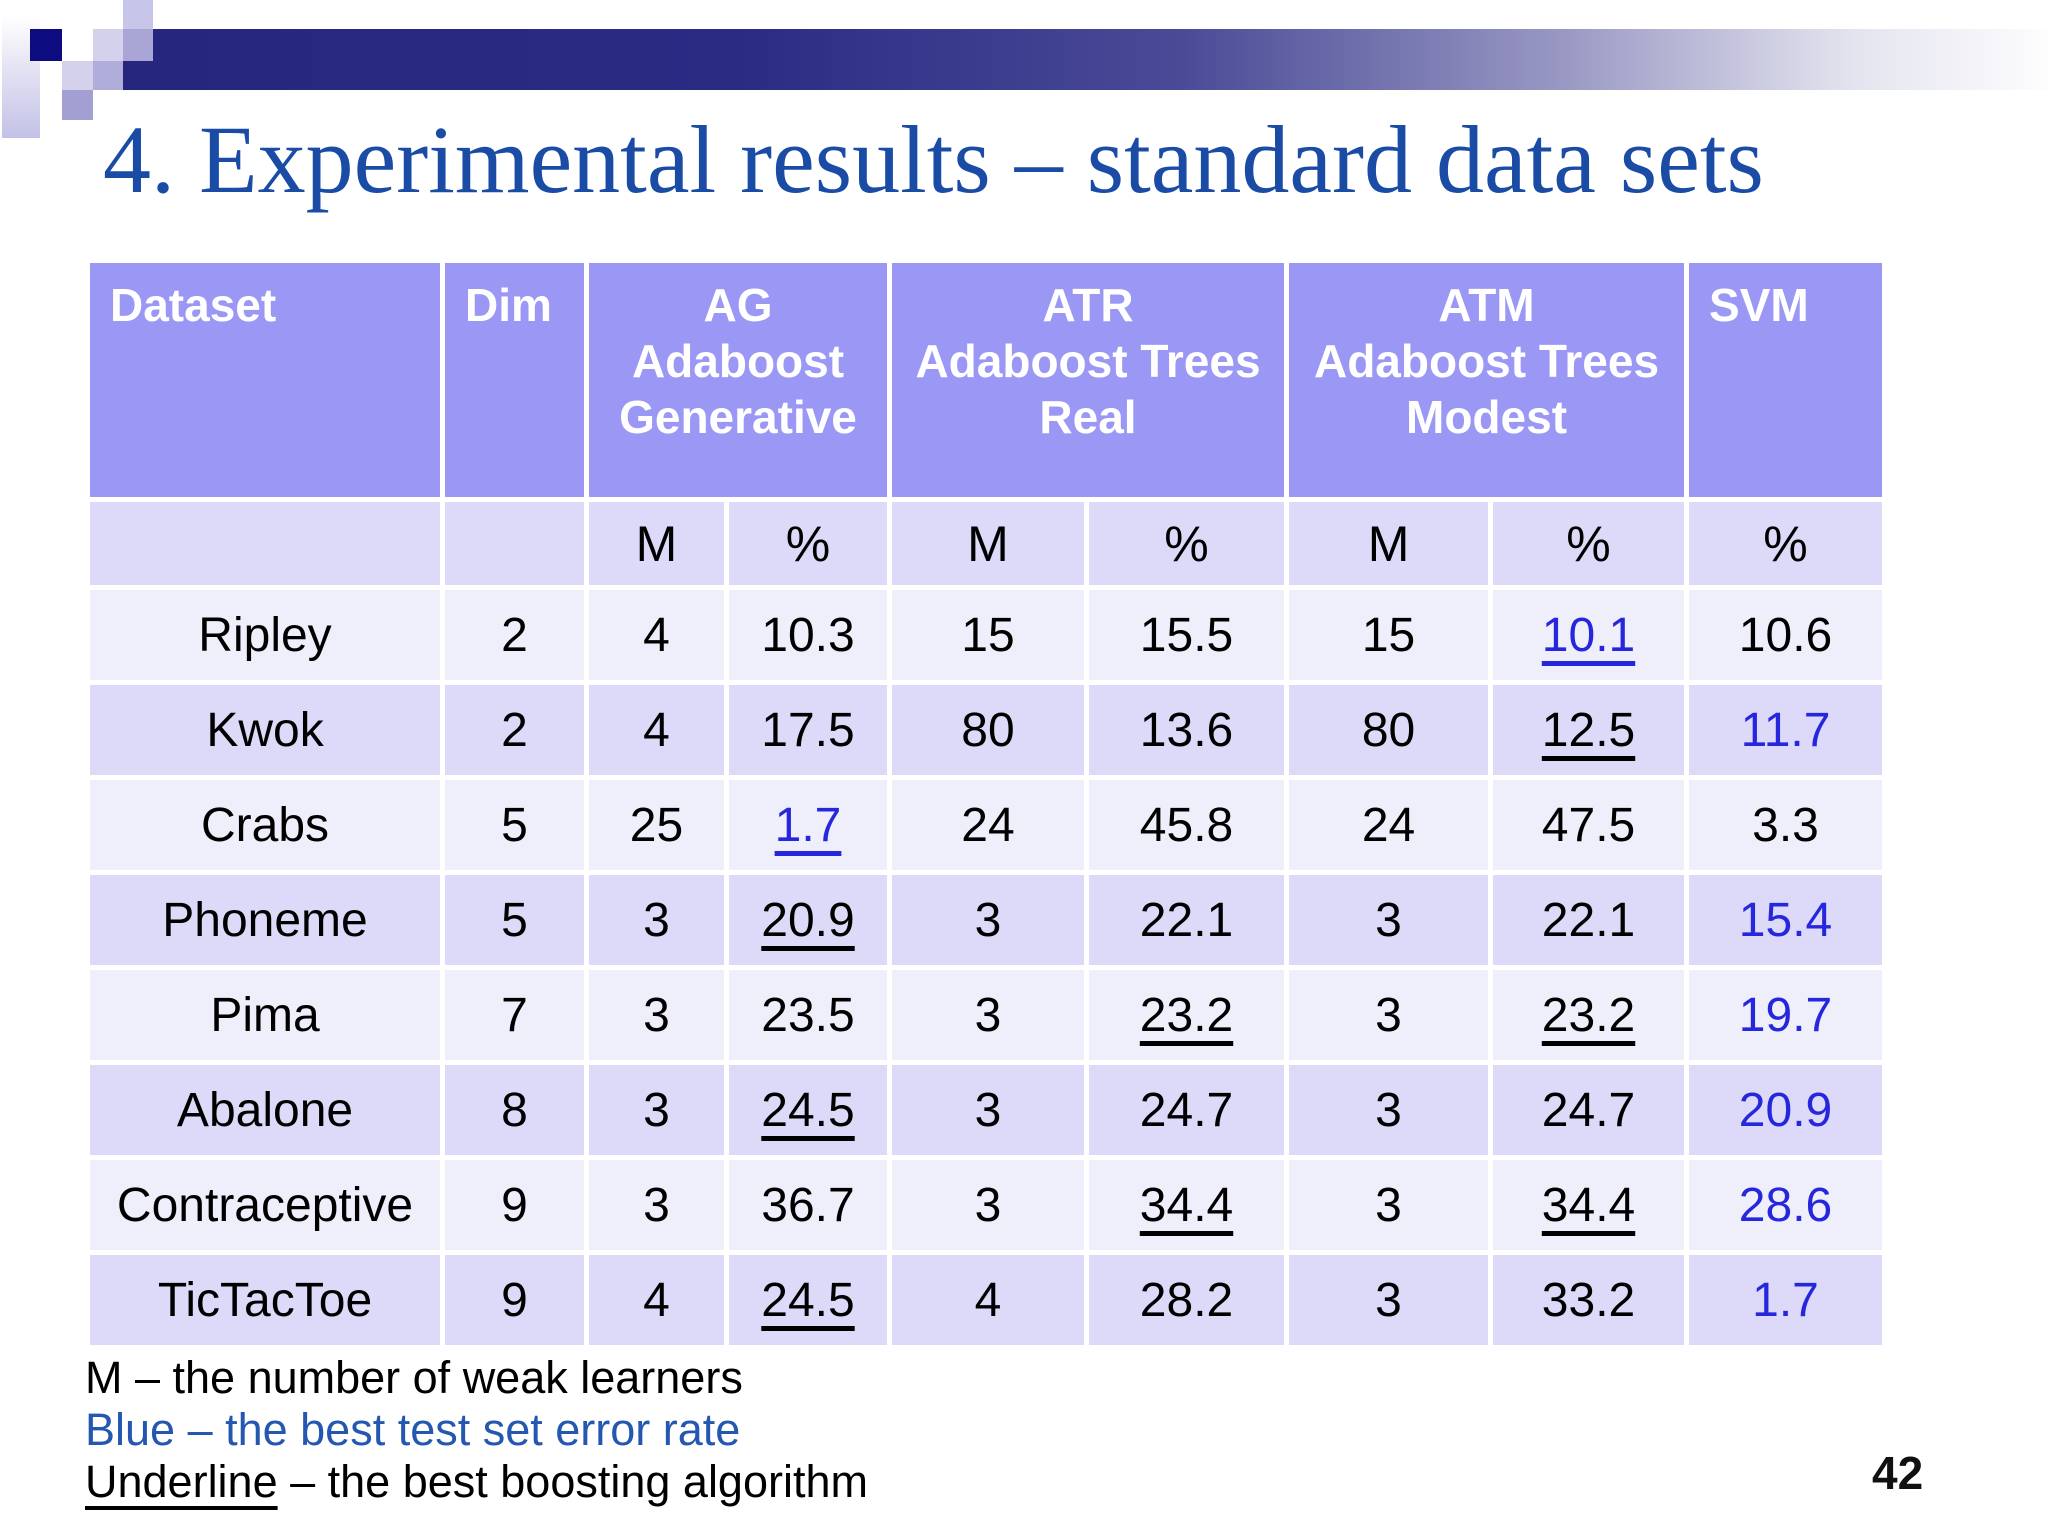  Describe the element at coordinates (738, 389) in the screenshot. I see `group-name-ag: Adaboost Generative` at that location.